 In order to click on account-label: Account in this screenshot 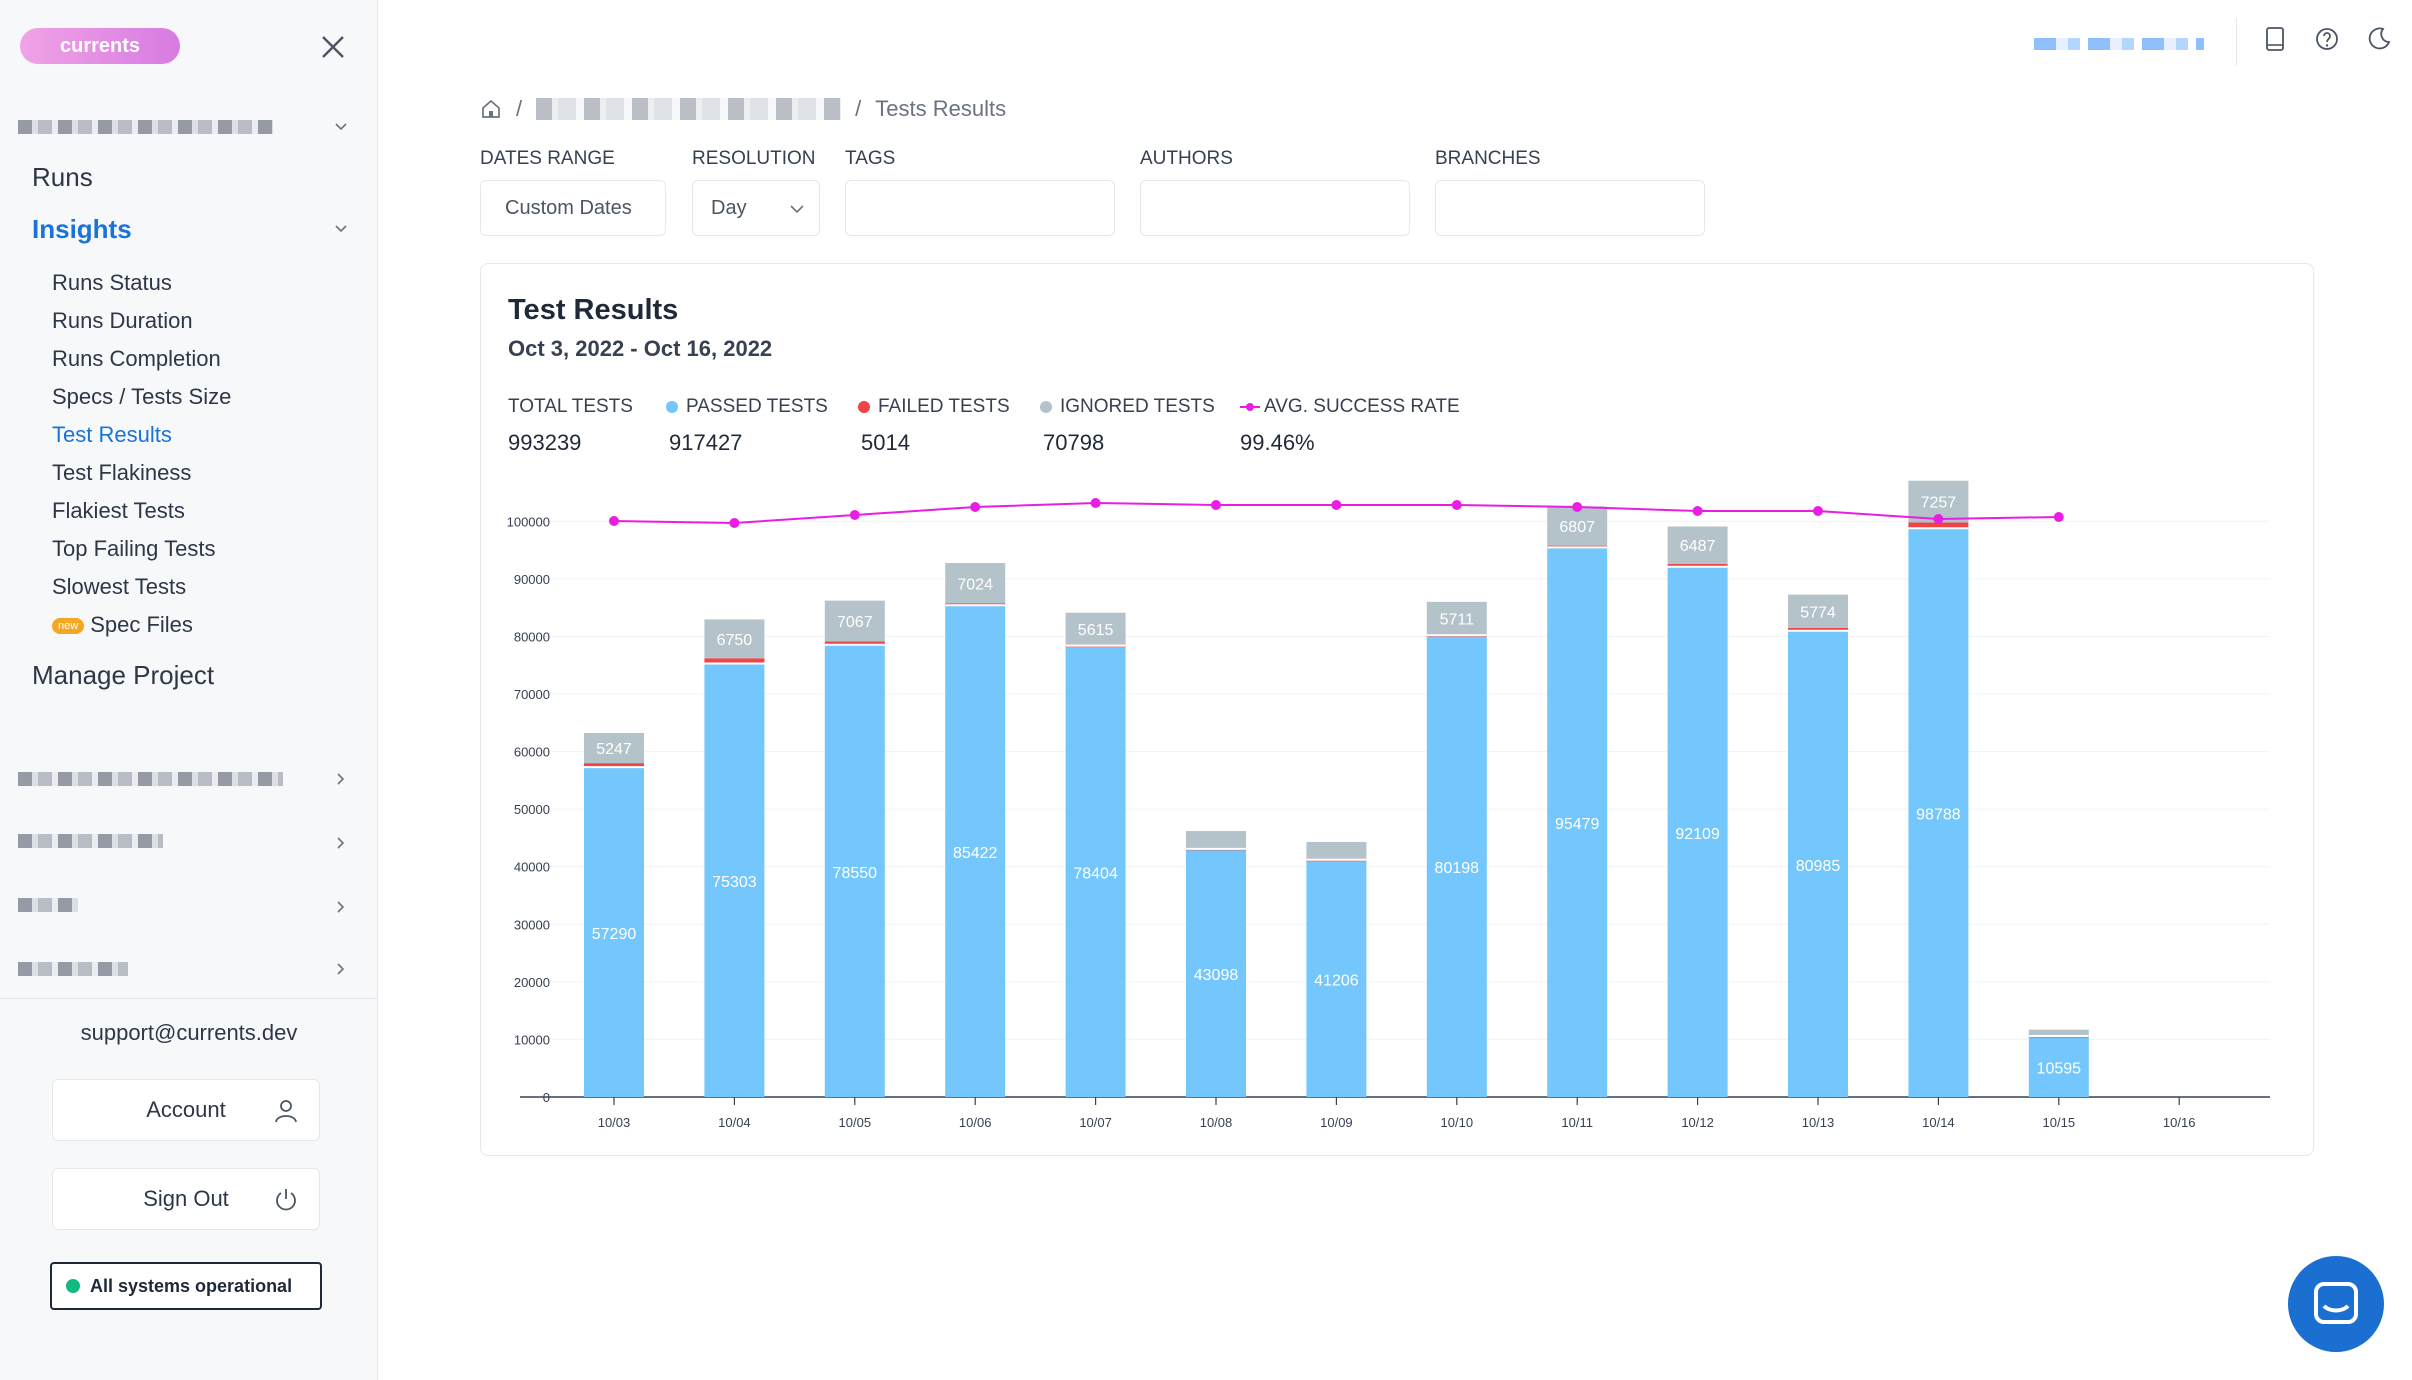, I will do `click(186, 1109)`.